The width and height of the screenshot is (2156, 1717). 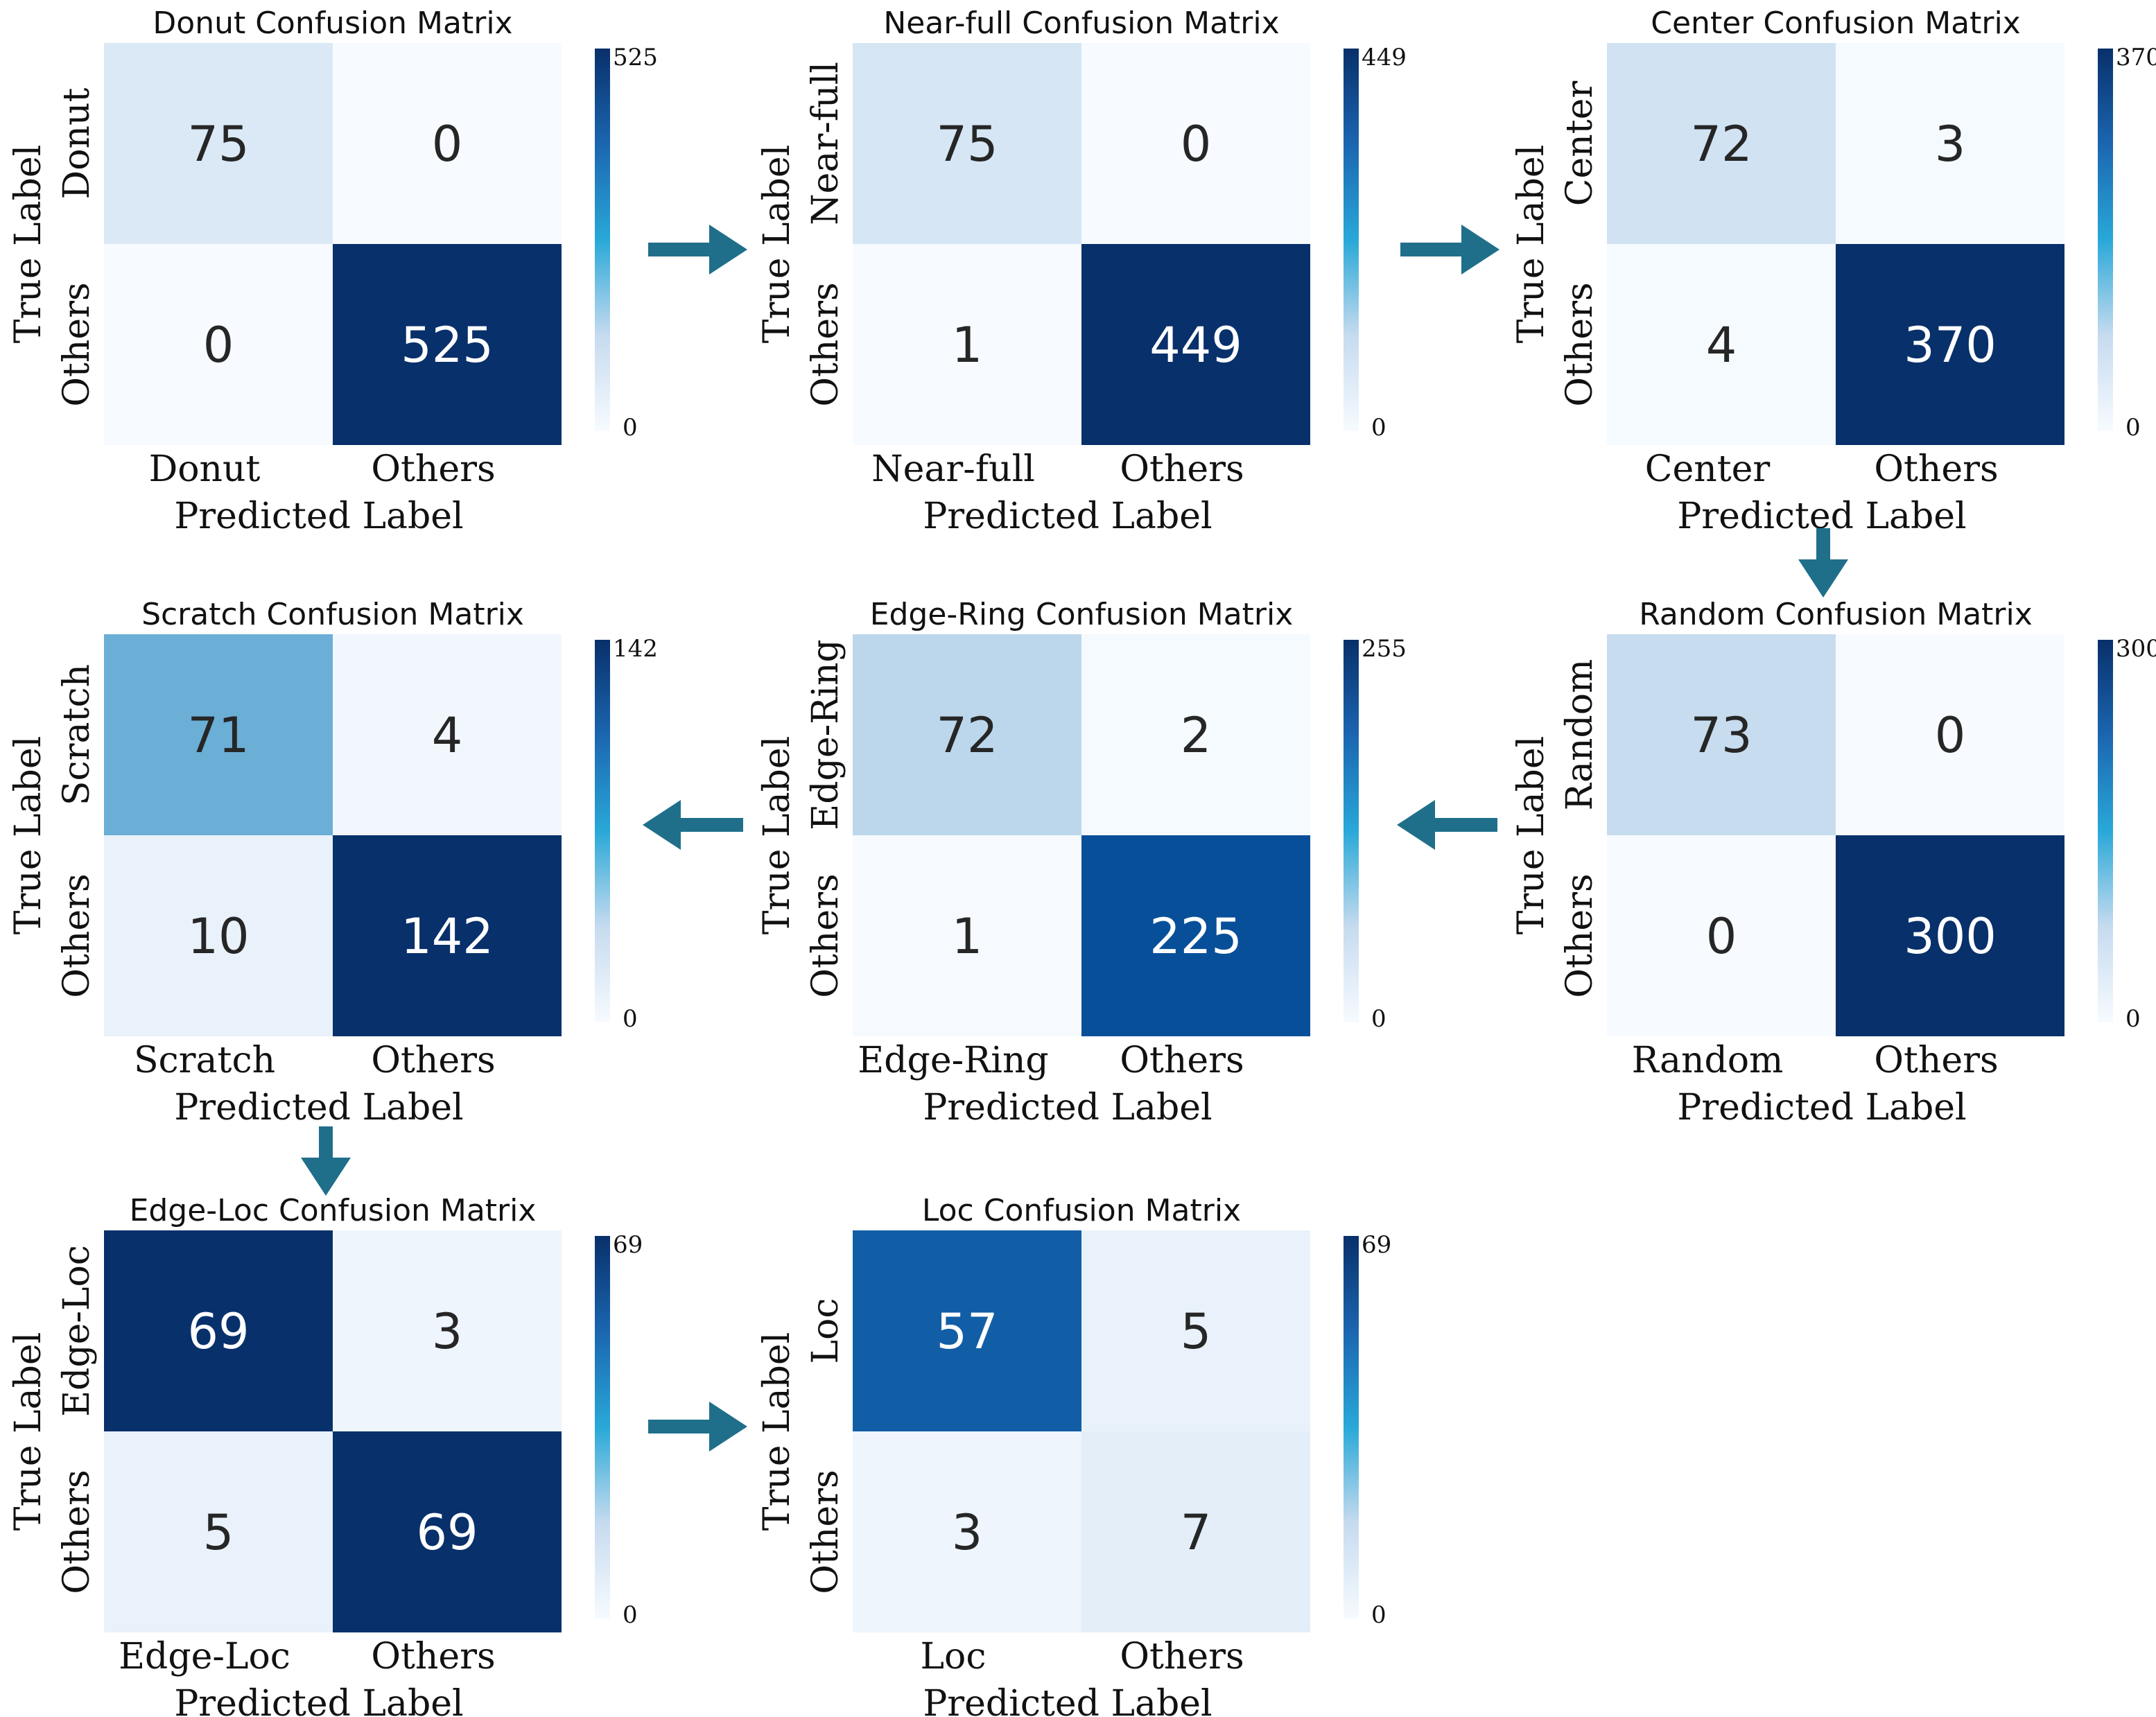 What do you see at coordinates (2133, 1019) in the screenshot?
I see `random-colorbar-min-label: 0` at bounding box center [2133, 1019].